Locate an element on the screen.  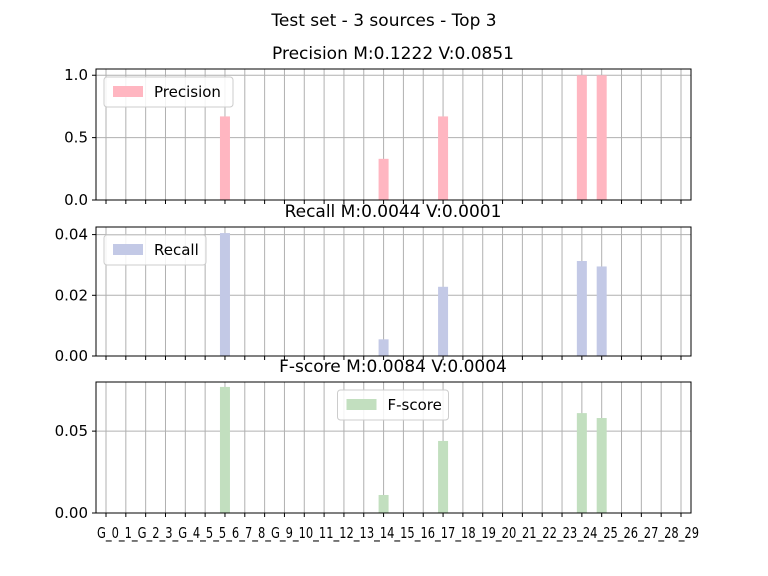
y-tick-label: 0.04 is located at coordinates (71, 235).